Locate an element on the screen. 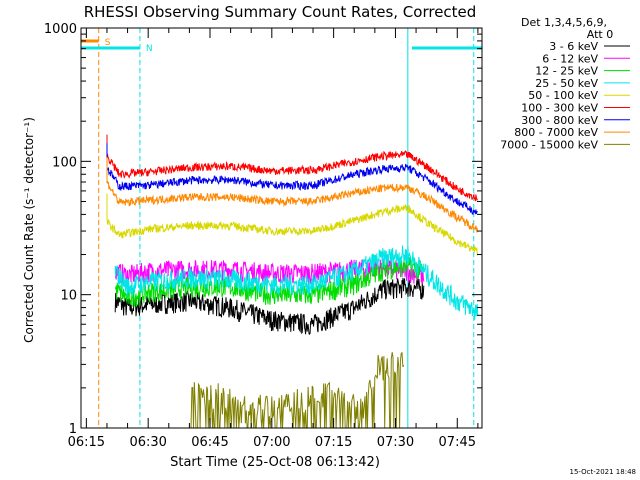 The width and height of the screenshot is (640, 480). x-tick-label-07-00: 07:00 is located at coordinates (271, 442).